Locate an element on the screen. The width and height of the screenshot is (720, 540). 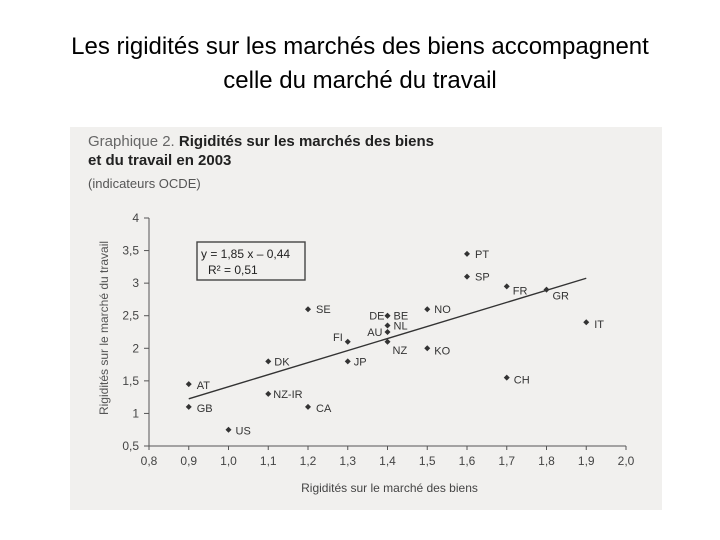
point-label-be: BE is located at coordinates (401, 317).